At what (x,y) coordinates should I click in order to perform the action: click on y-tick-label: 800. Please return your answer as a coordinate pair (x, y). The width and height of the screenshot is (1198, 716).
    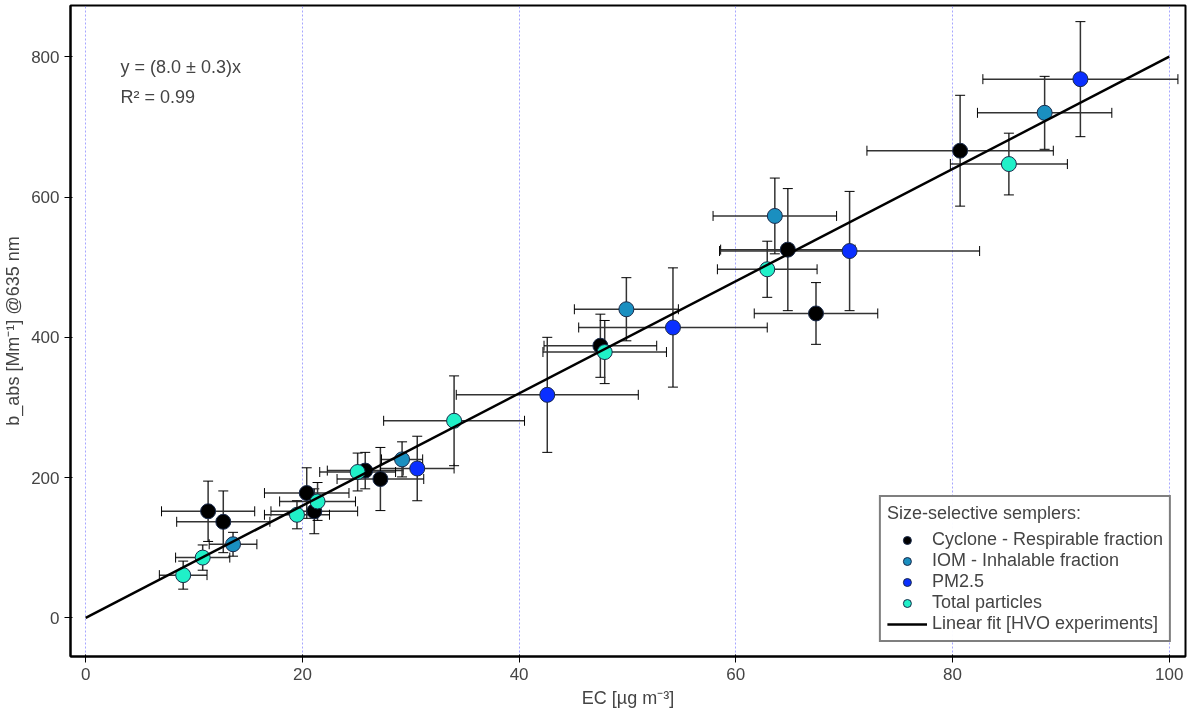
    Looking at the image, I should click on (45, 57).